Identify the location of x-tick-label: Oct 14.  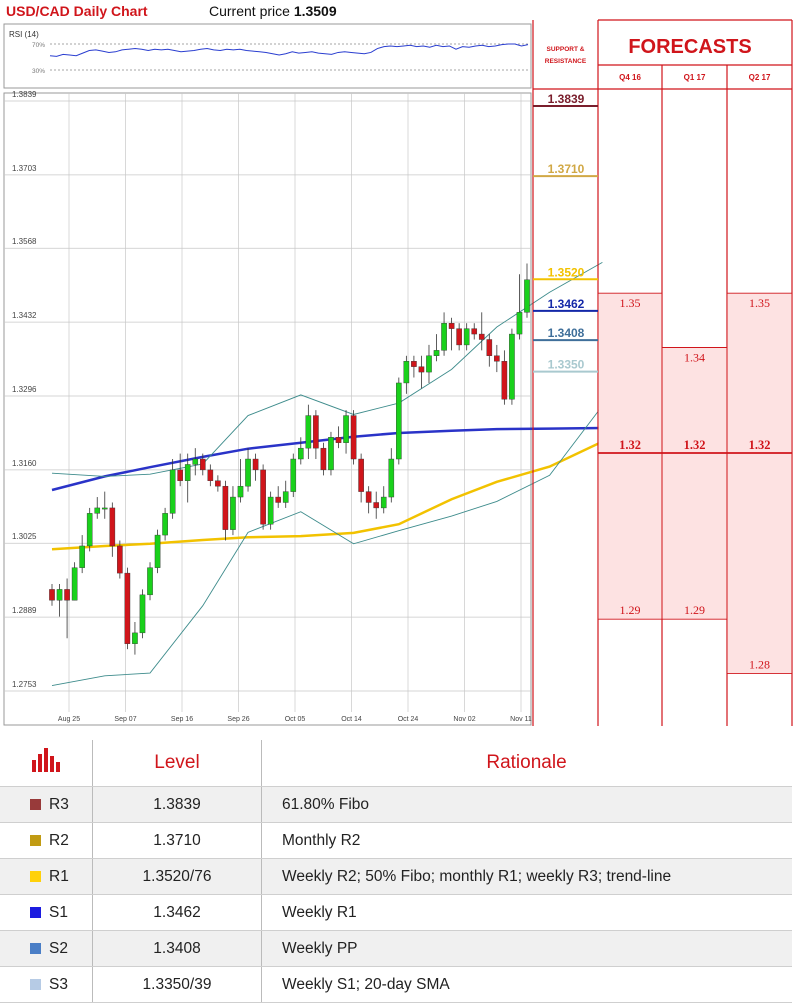
(351, 719).